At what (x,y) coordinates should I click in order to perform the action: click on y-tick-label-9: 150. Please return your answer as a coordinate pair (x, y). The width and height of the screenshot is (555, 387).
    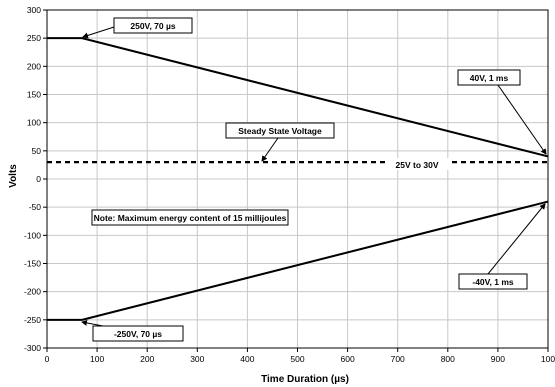
    Looking at the image, I should click on (34, 95).